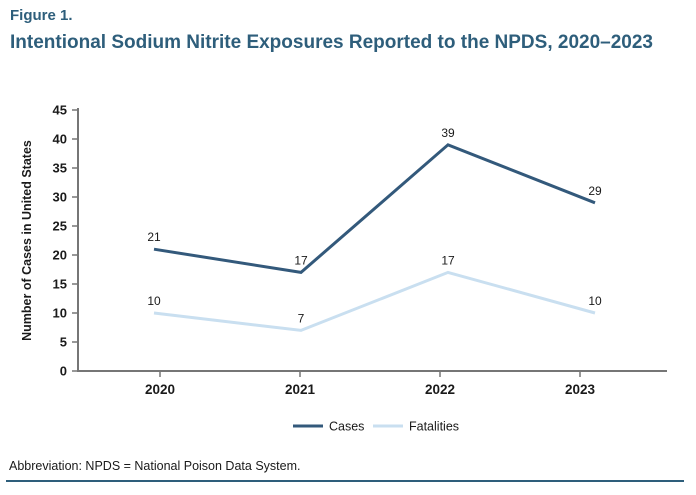 The height and width of the screenshot is (495, 696). I want to click on y-tick-label: 10, so click(60, 313).